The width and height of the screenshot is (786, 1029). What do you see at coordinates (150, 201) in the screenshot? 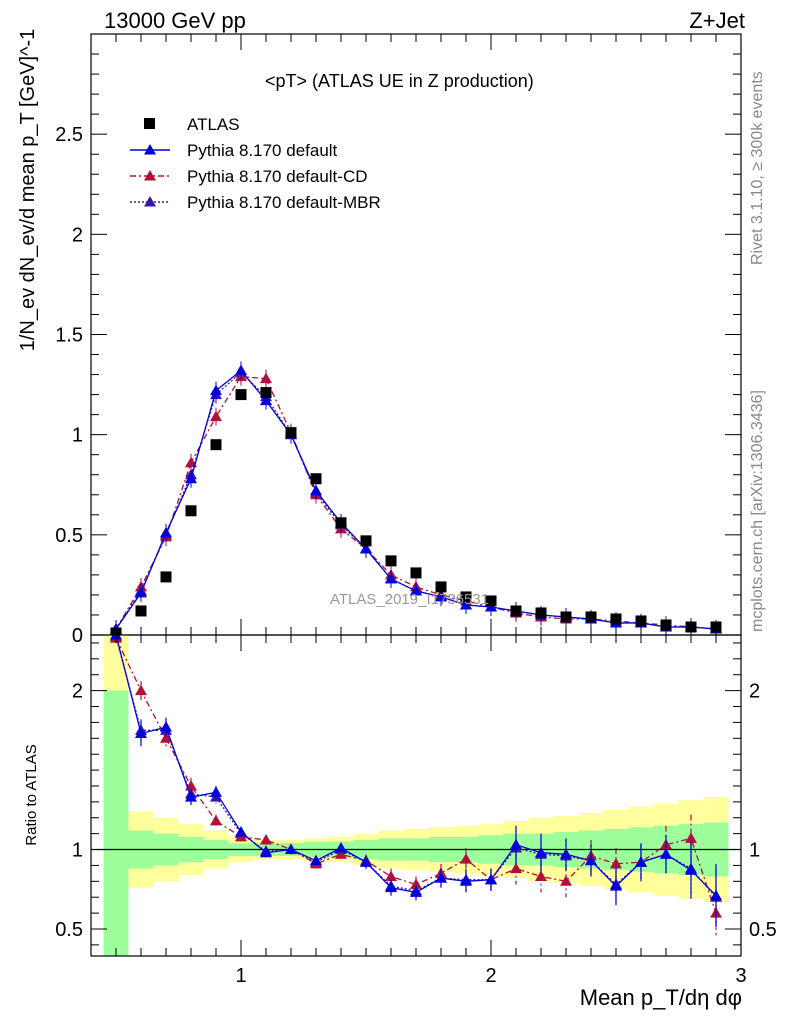
I see `legend-marker-mbr` at bounding box center [150, 201].